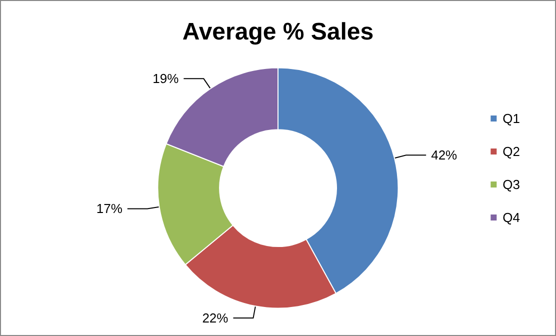 Image resolution: width=556 pixels, height=336 pixels. I want to click on data-label: 22%, so click(215, 318).